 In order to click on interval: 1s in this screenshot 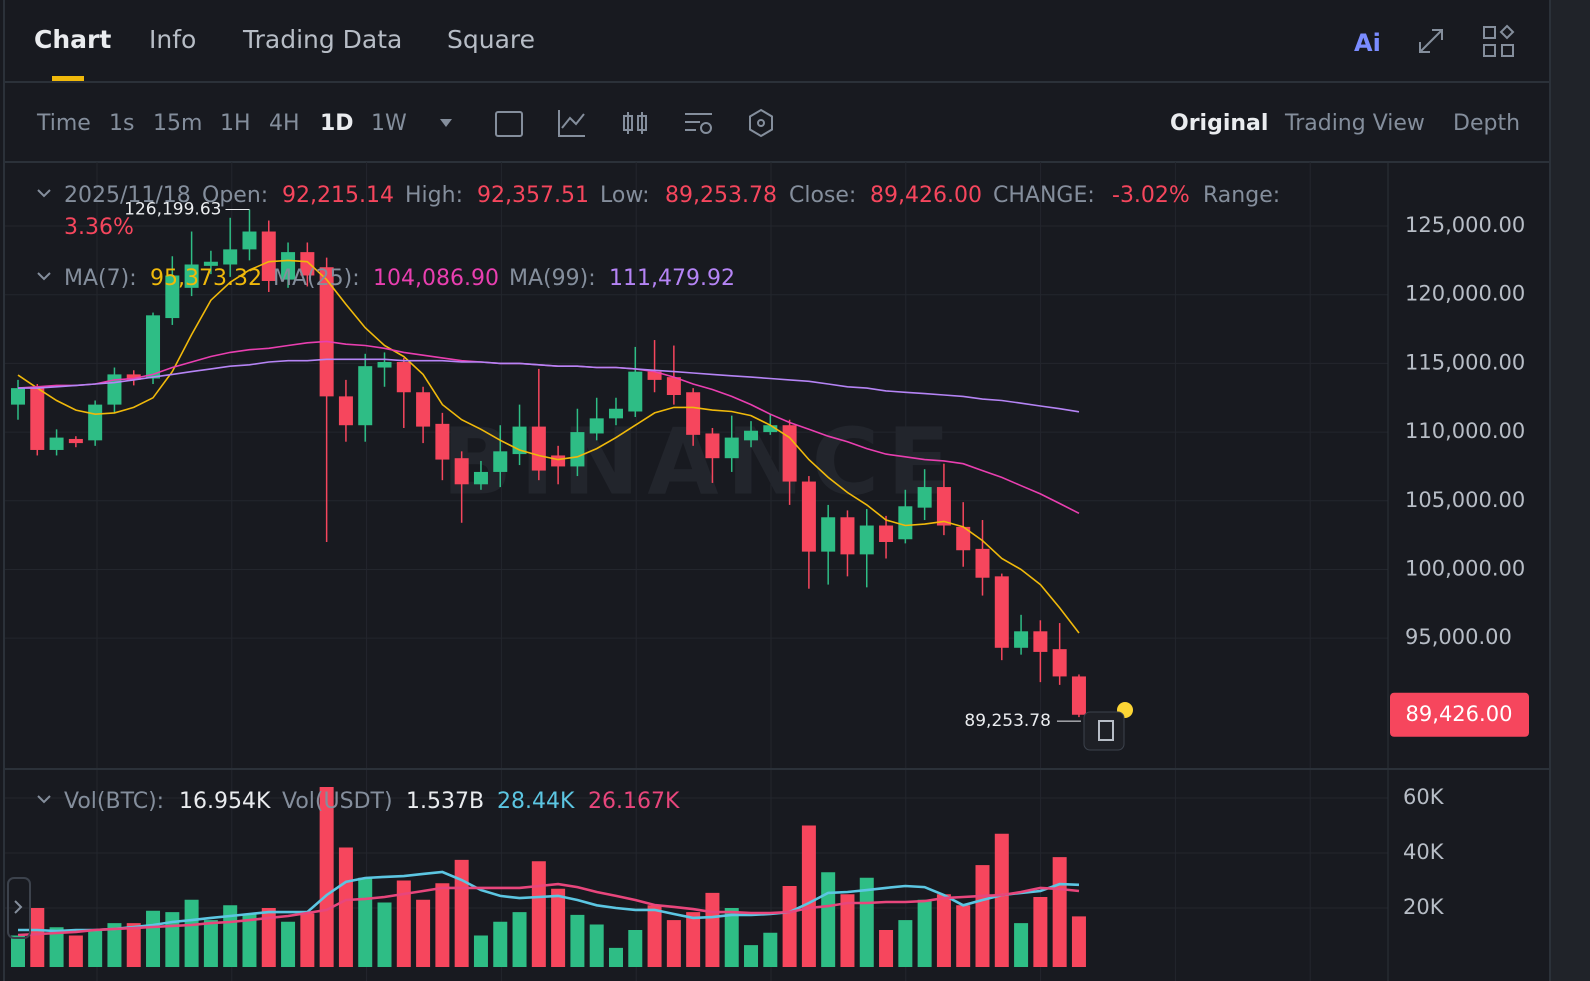, I will do `click(121, 123)`.